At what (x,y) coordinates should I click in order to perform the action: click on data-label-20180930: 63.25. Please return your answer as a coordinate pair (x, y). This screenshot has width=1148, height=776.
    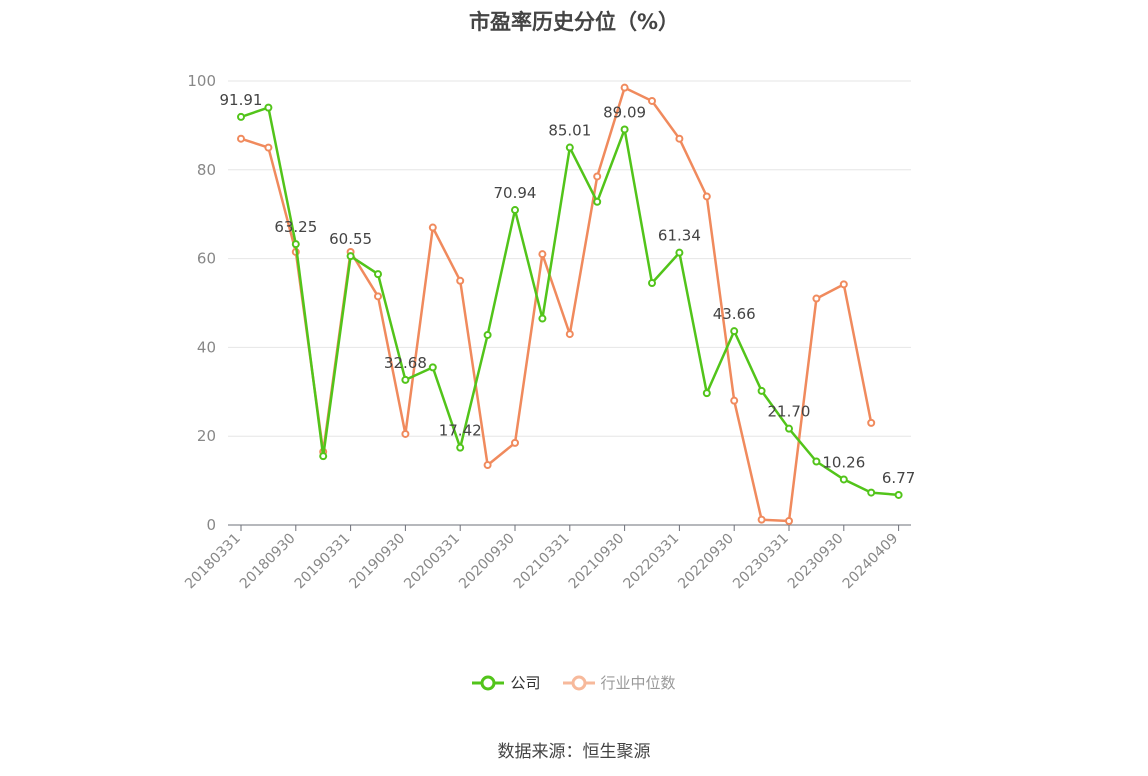
    Looking at the image, I should click on (295, 227).